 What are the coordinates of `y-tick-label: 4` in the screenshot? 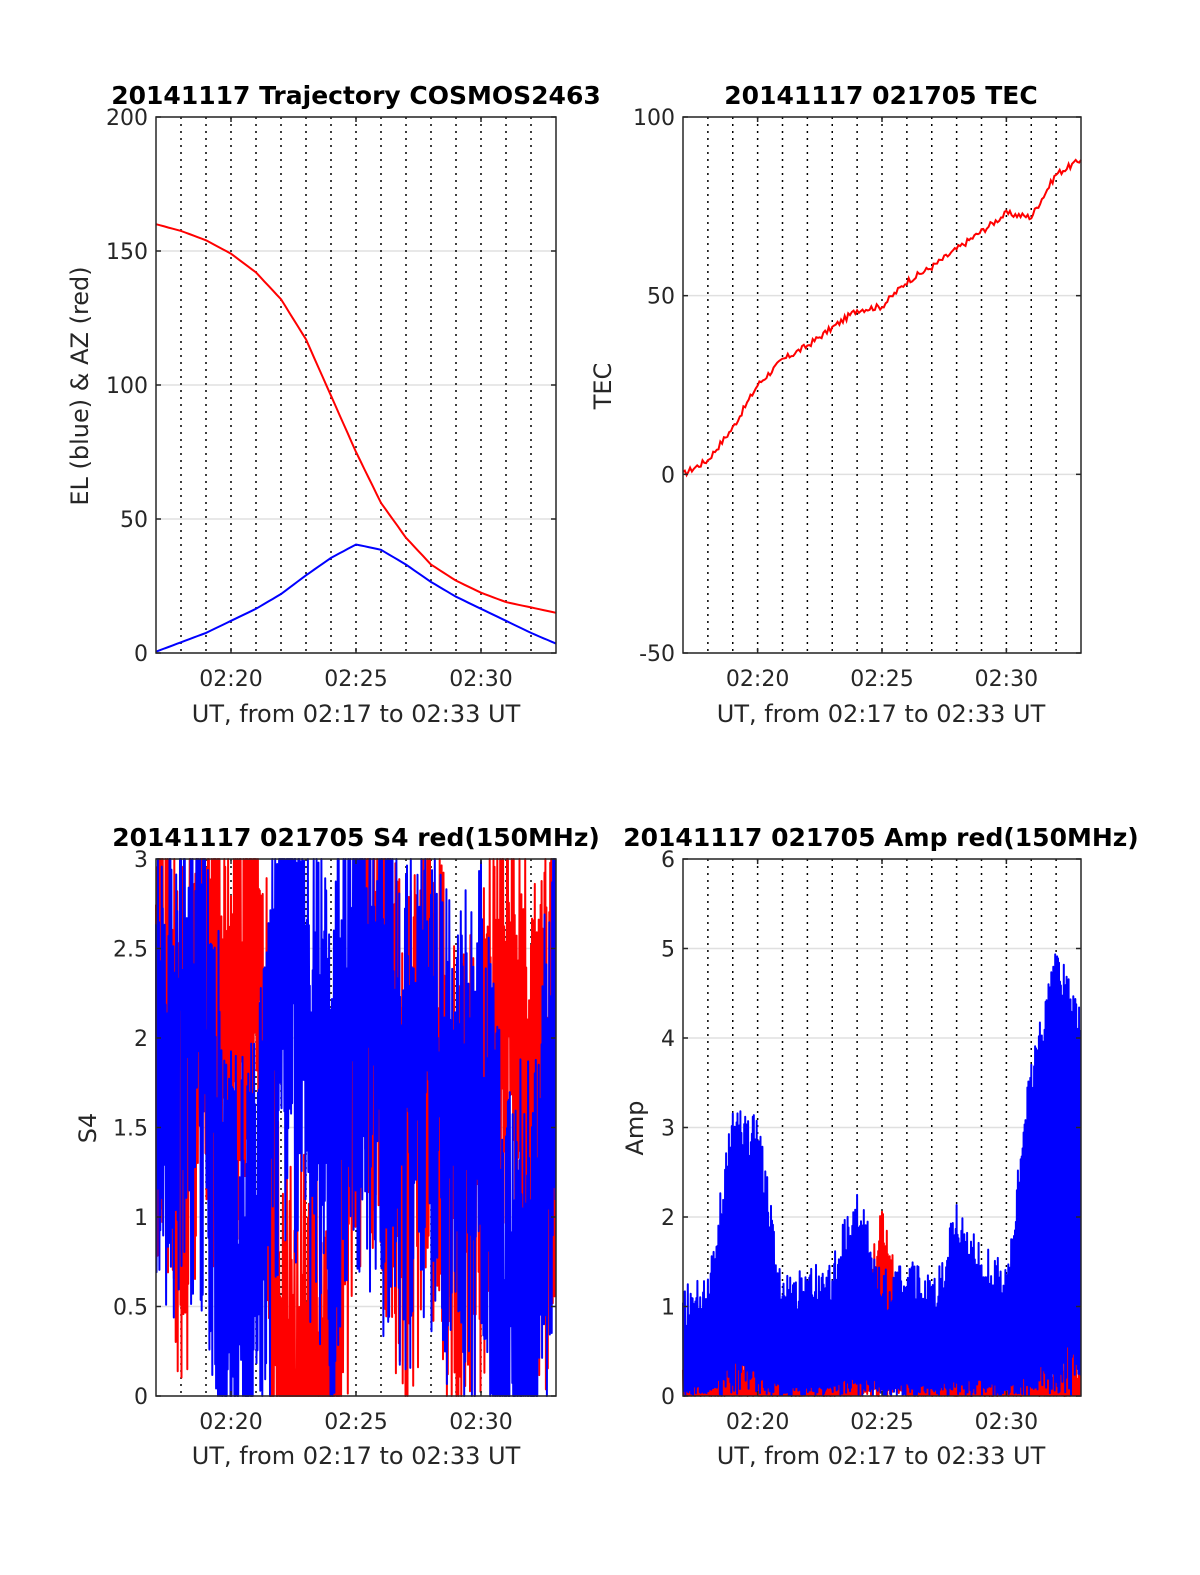 It's located at (668, 1039).